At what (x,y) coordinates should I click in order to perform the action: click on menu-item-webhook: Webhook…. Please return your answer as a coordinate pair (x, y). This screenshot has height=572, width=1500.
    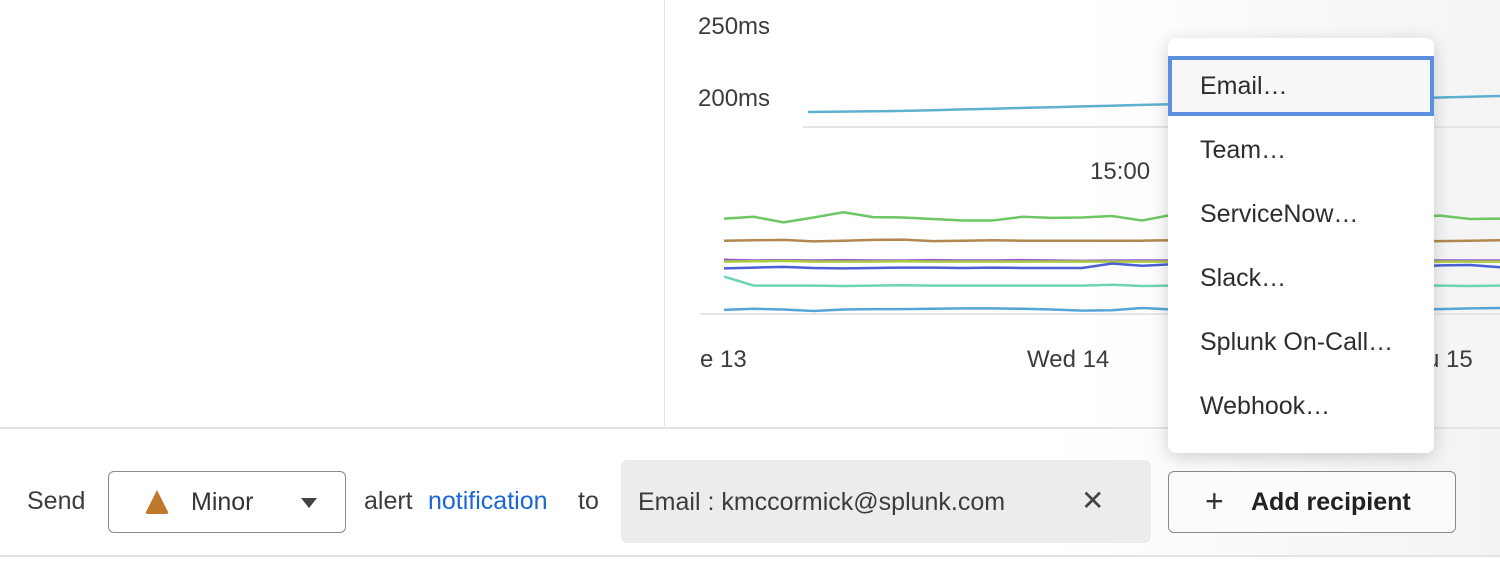
    Looking at the image, I should click on (1265, 406).